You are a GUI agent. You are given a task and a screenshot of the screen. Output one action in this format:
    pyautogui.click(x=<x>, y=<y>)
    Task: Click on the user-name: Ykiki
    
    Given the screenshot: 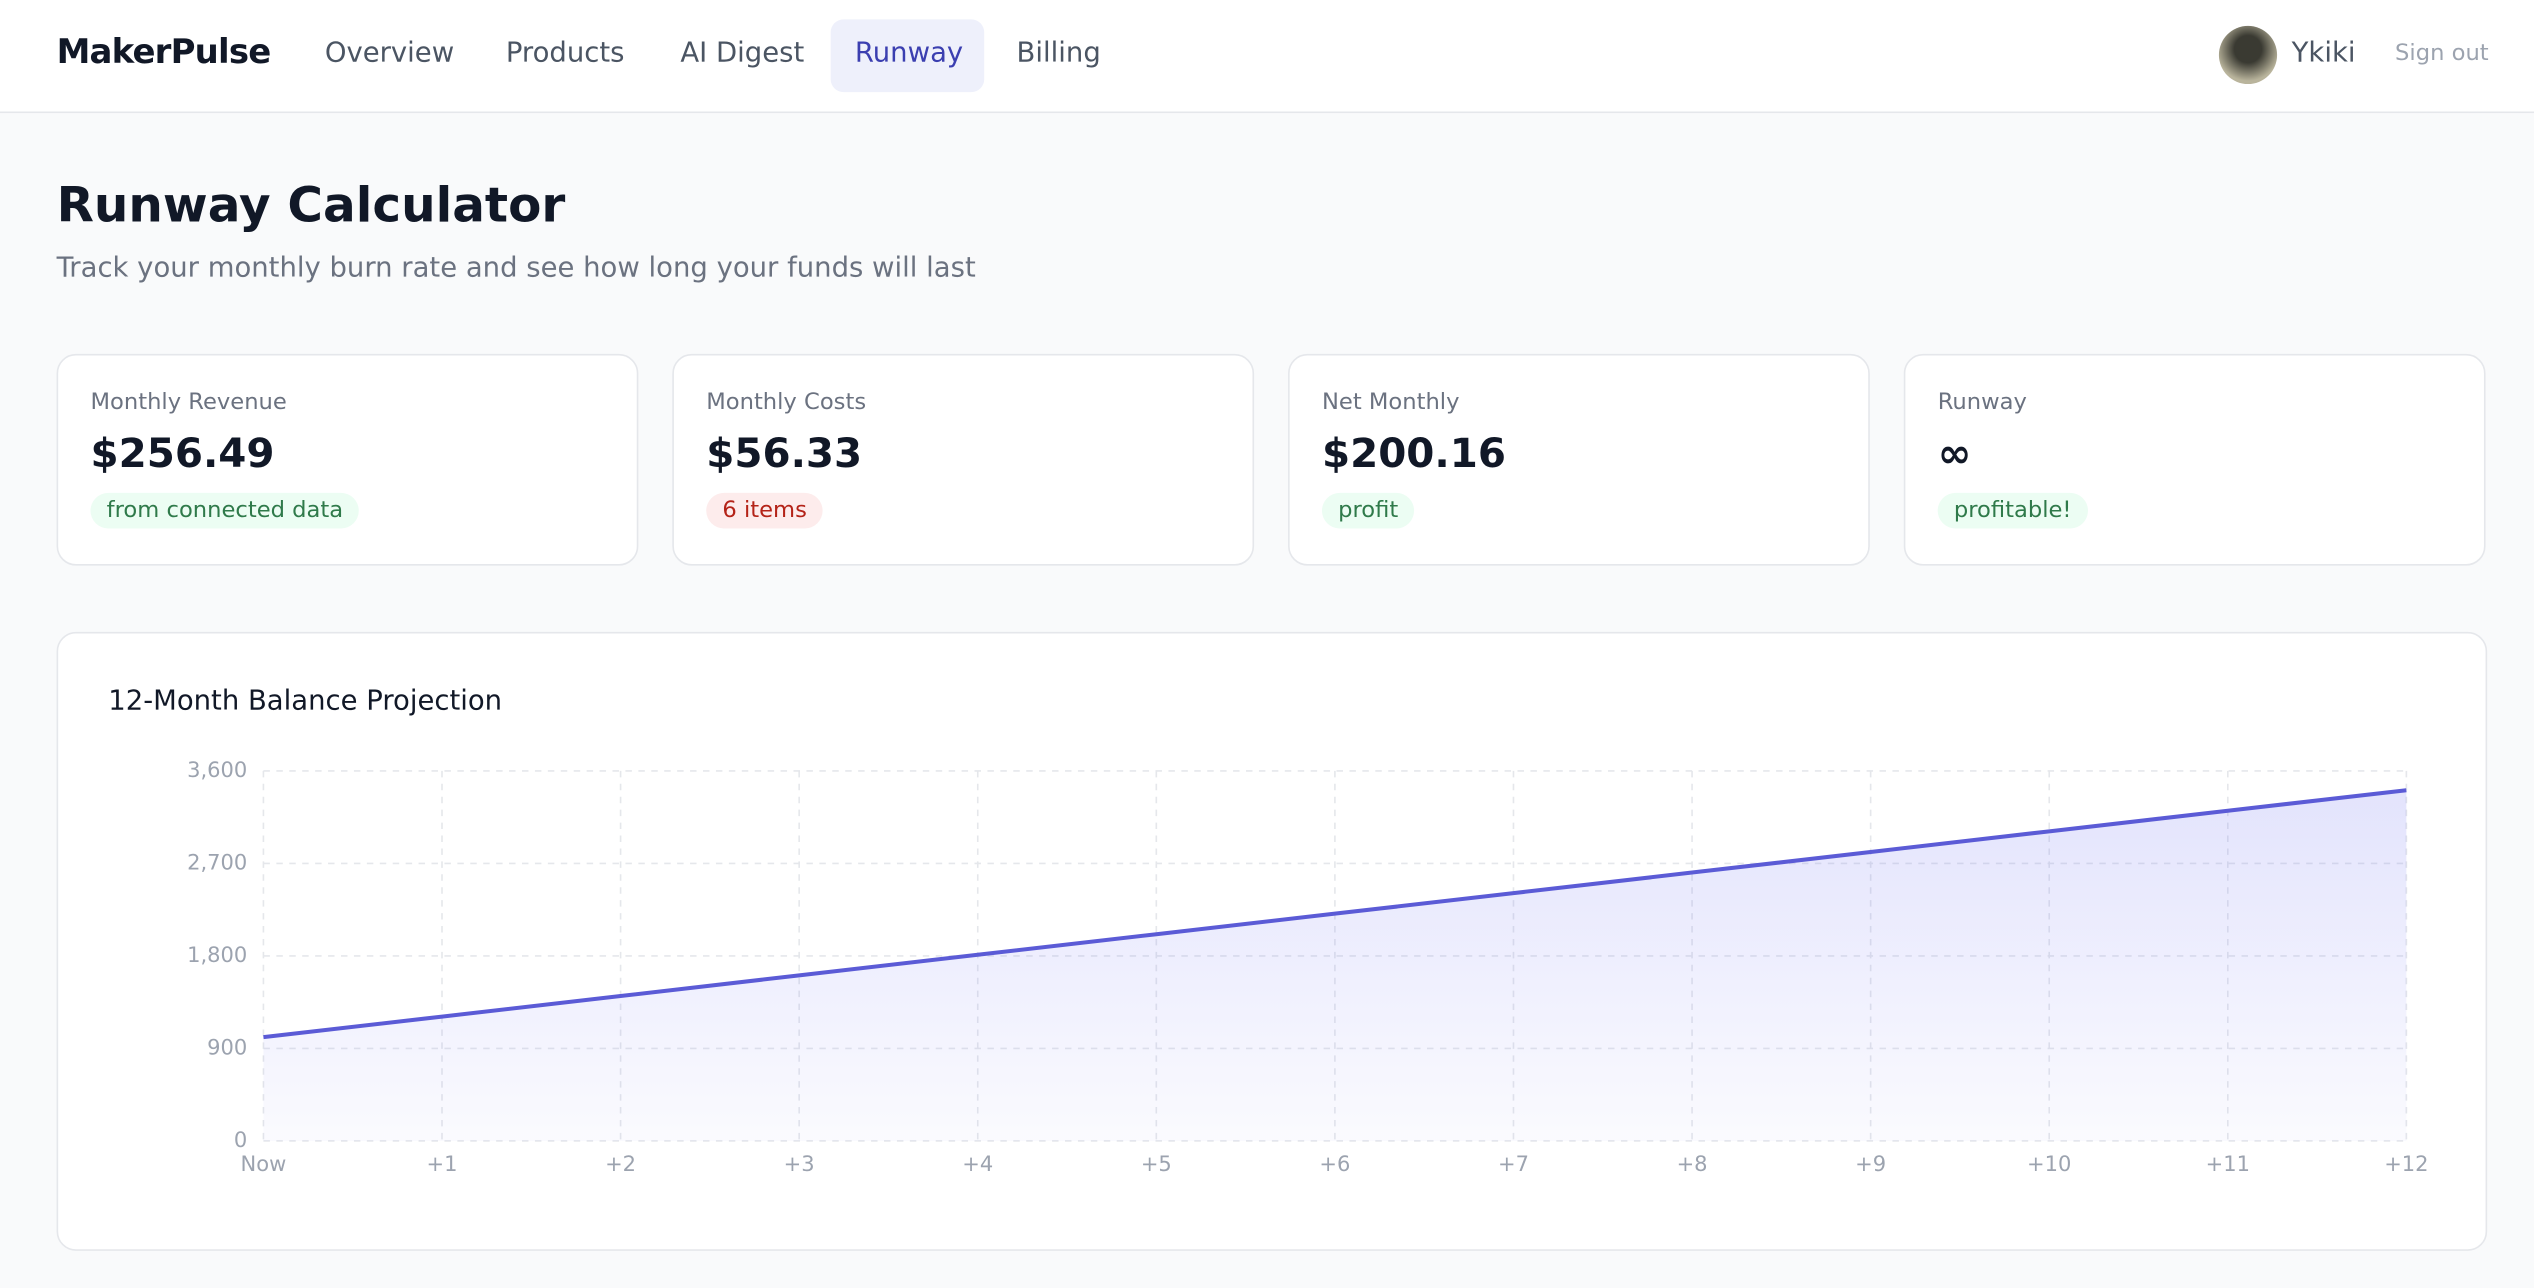 What is the action you would take?
    pyautogui.click(x=2323, y=53)
    